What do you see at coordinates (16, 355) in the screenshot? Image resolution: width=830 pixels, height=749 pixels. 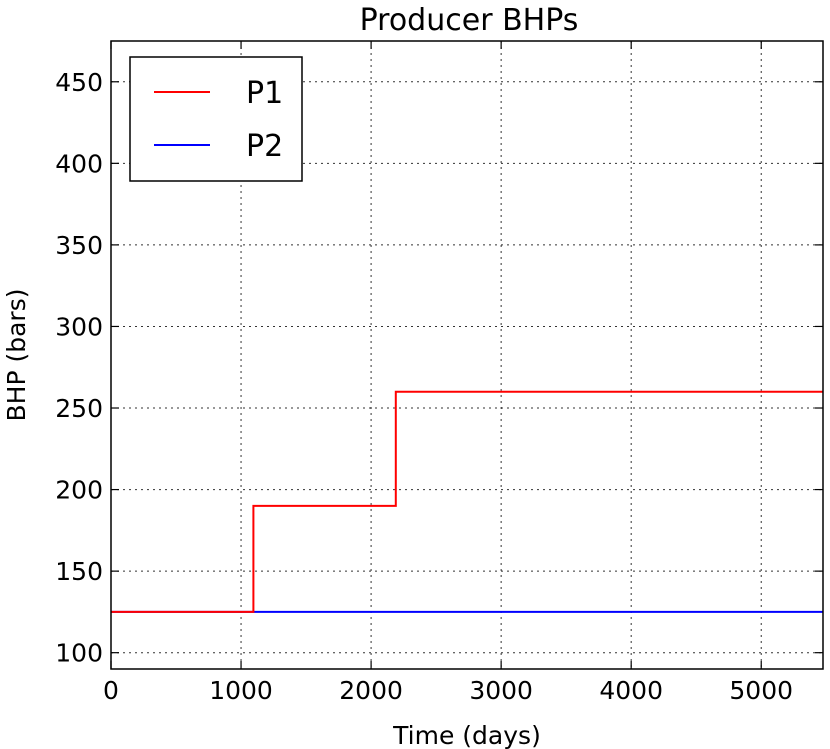 I see `y-axis-label: BHP (bars)` at bounding box center [16, 355].